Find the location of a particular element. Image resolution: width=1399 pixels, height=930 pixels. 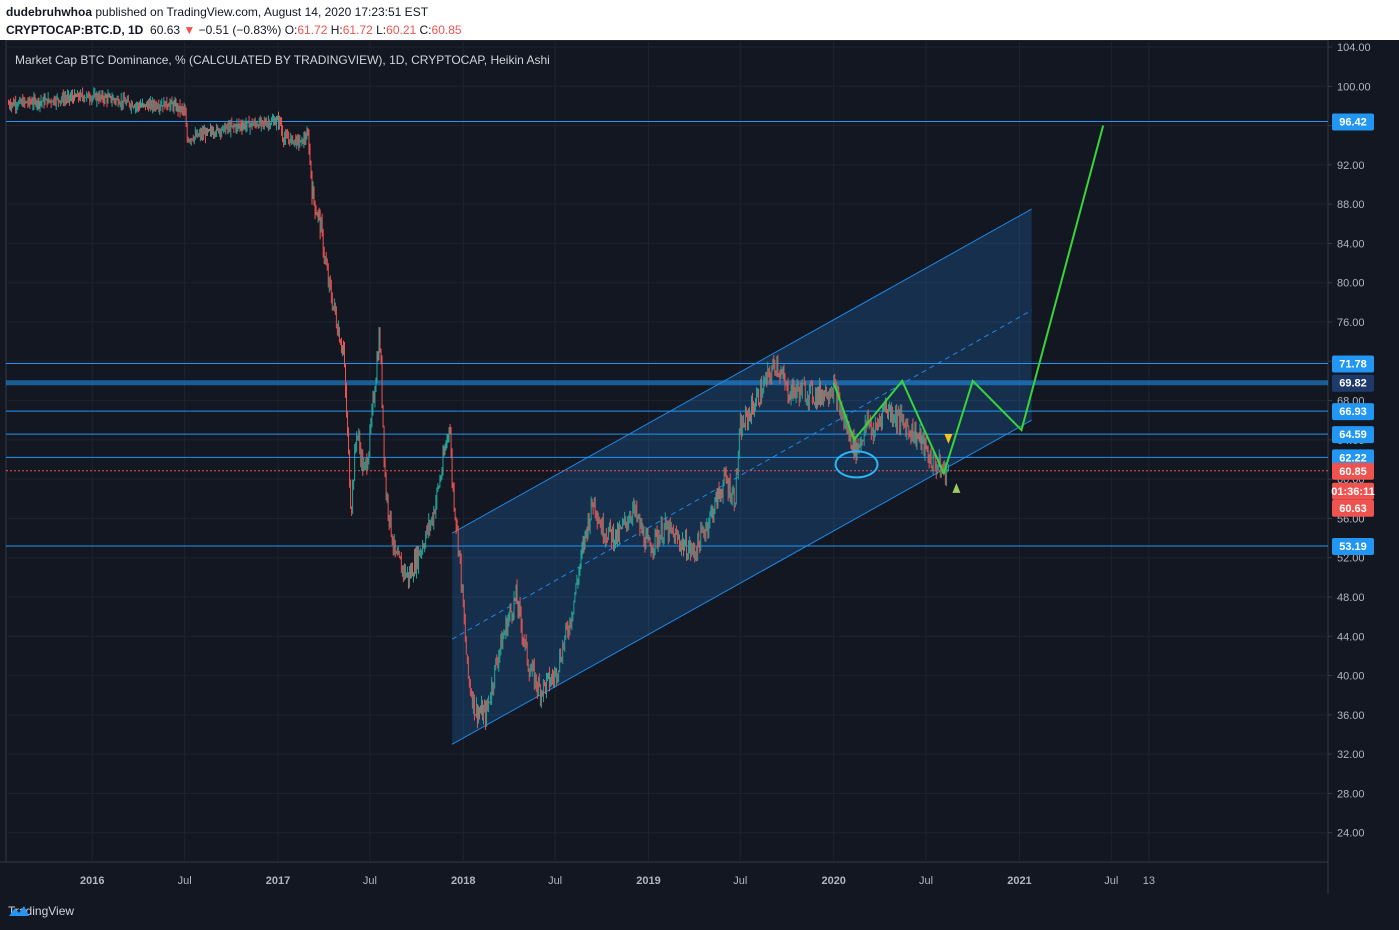

tradingview-brand: TradingView is located at coordinates (41, 911).